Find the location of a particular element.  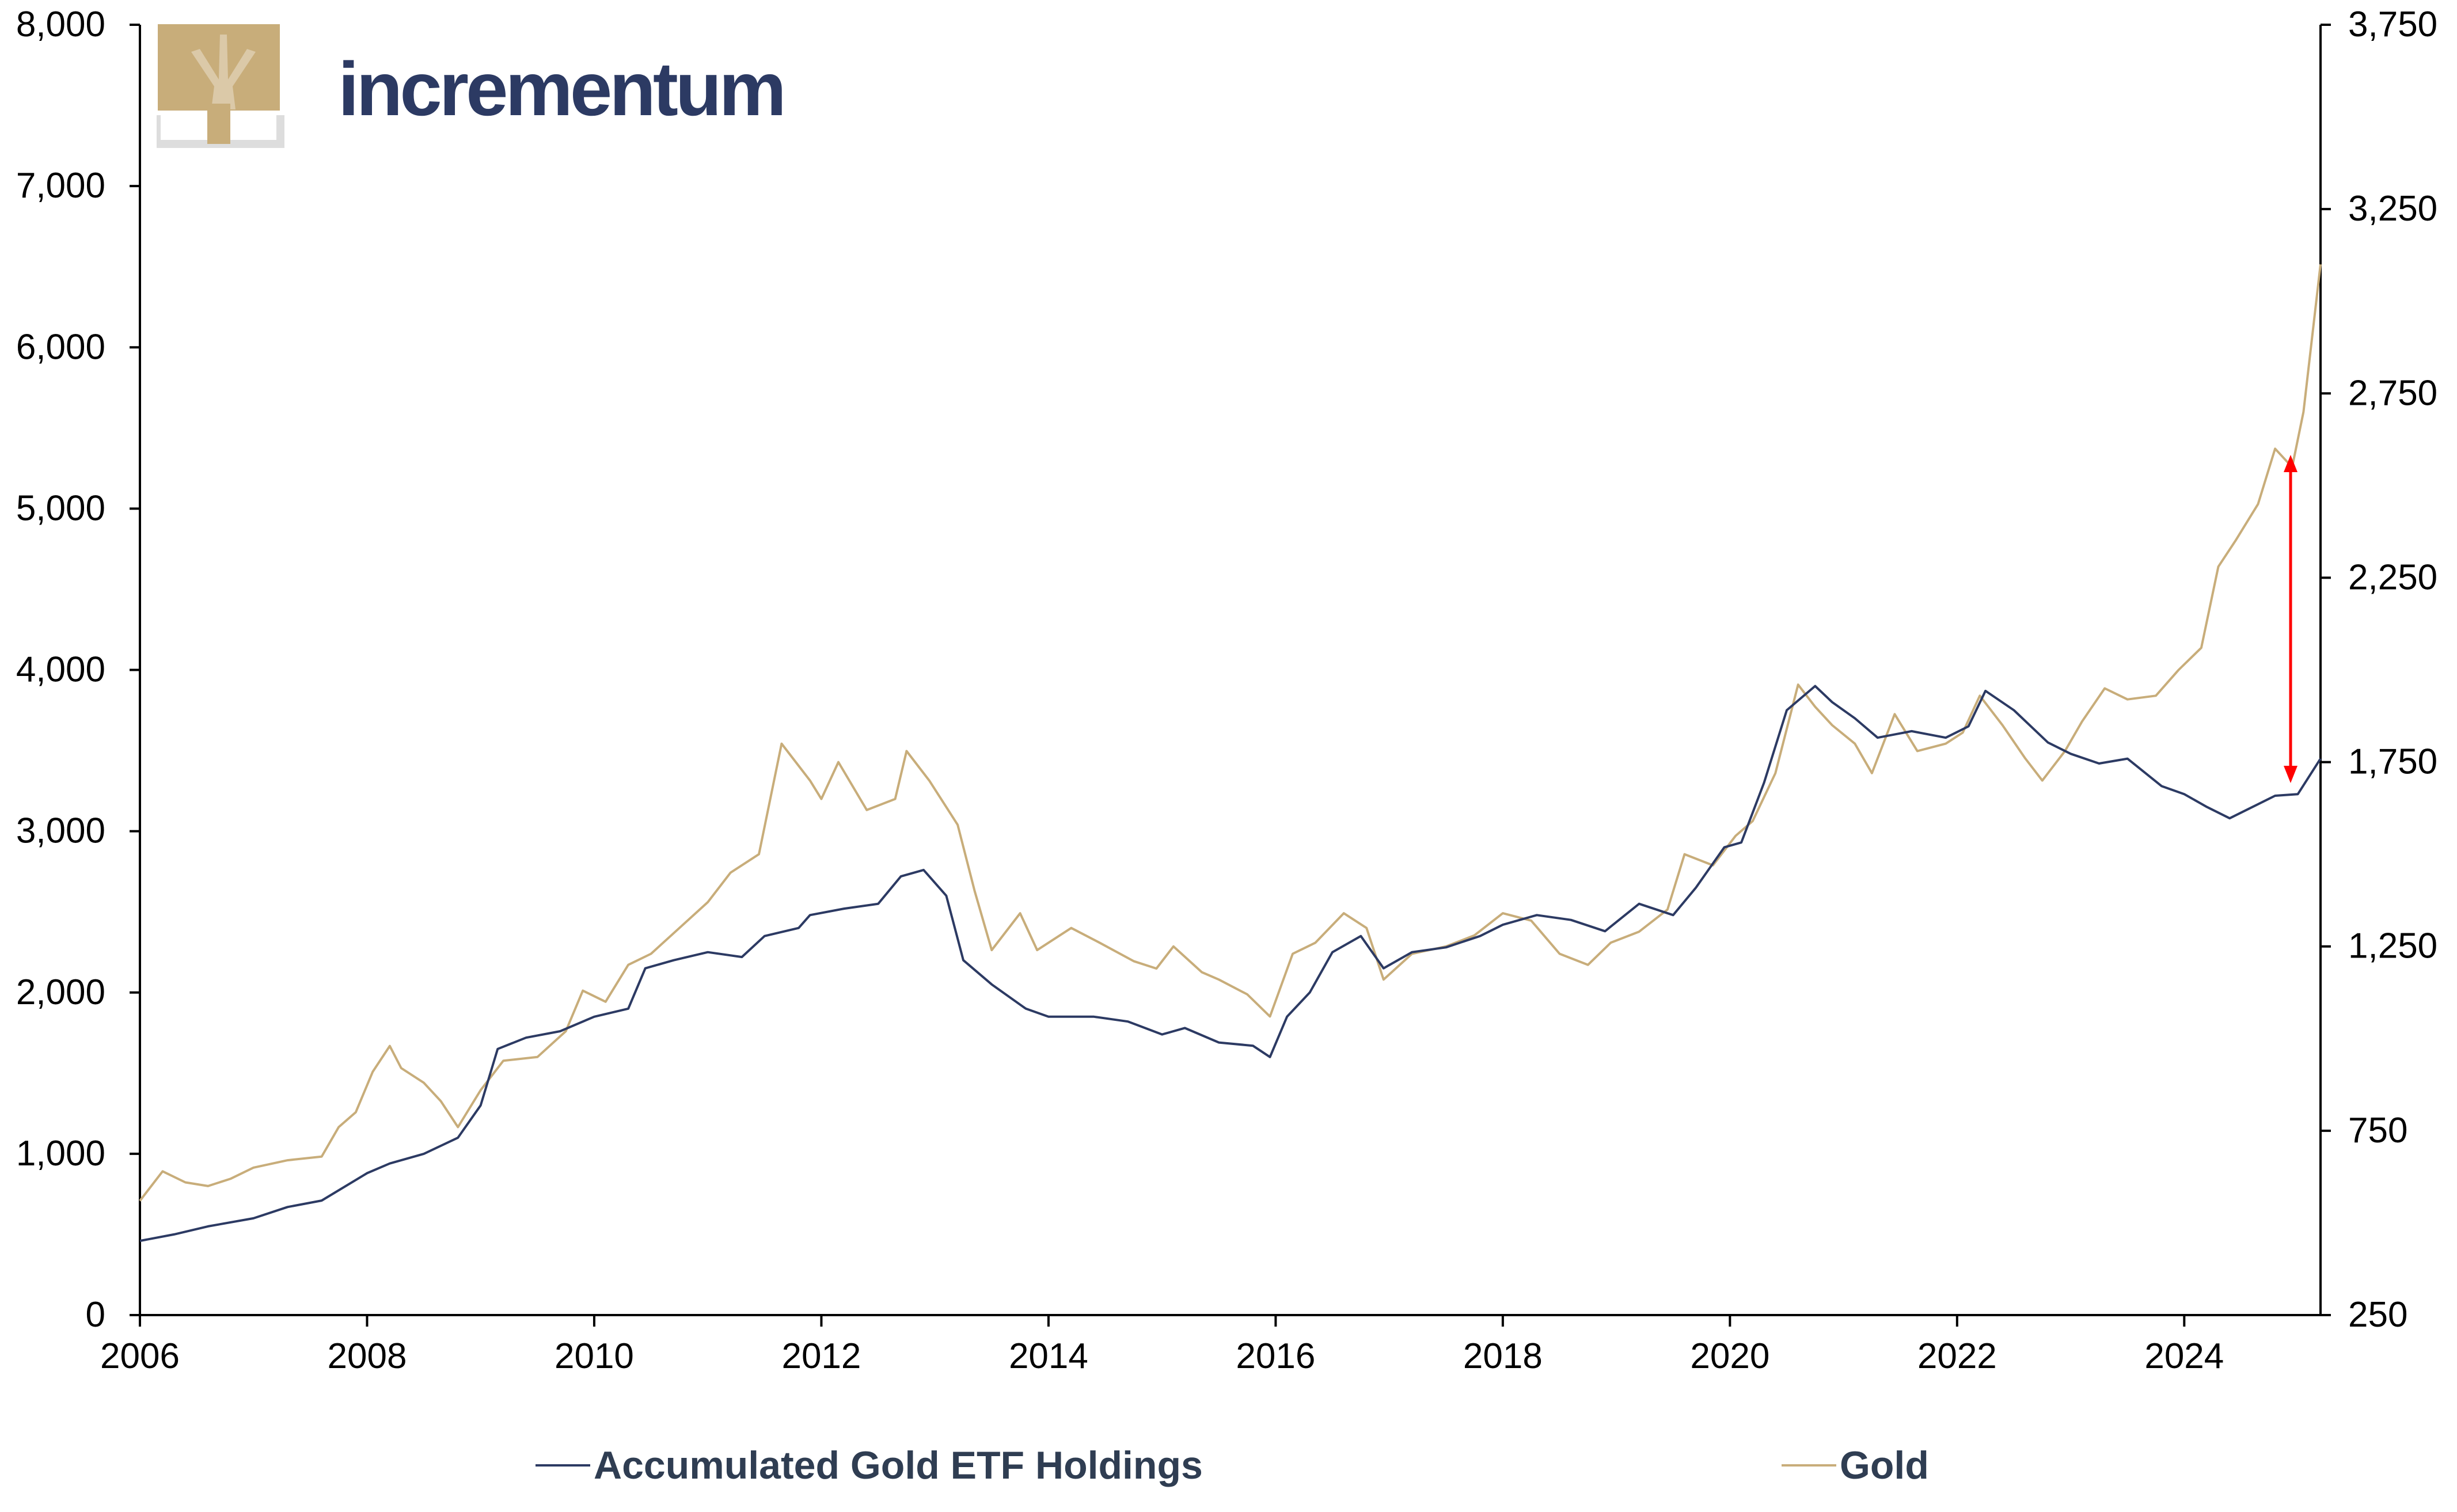

x-tick-label: 2006 is located at coordinates (140, 1356).